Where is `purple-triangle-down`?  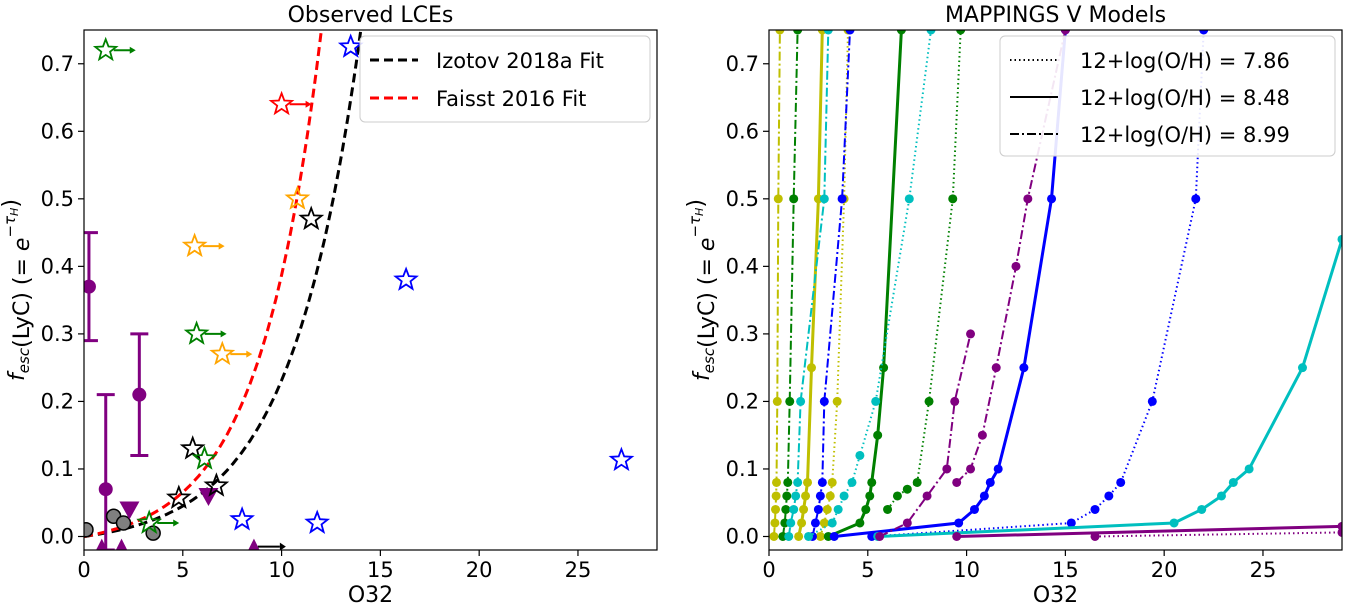 purple-triangle-down is located at coordinates (129, 510).